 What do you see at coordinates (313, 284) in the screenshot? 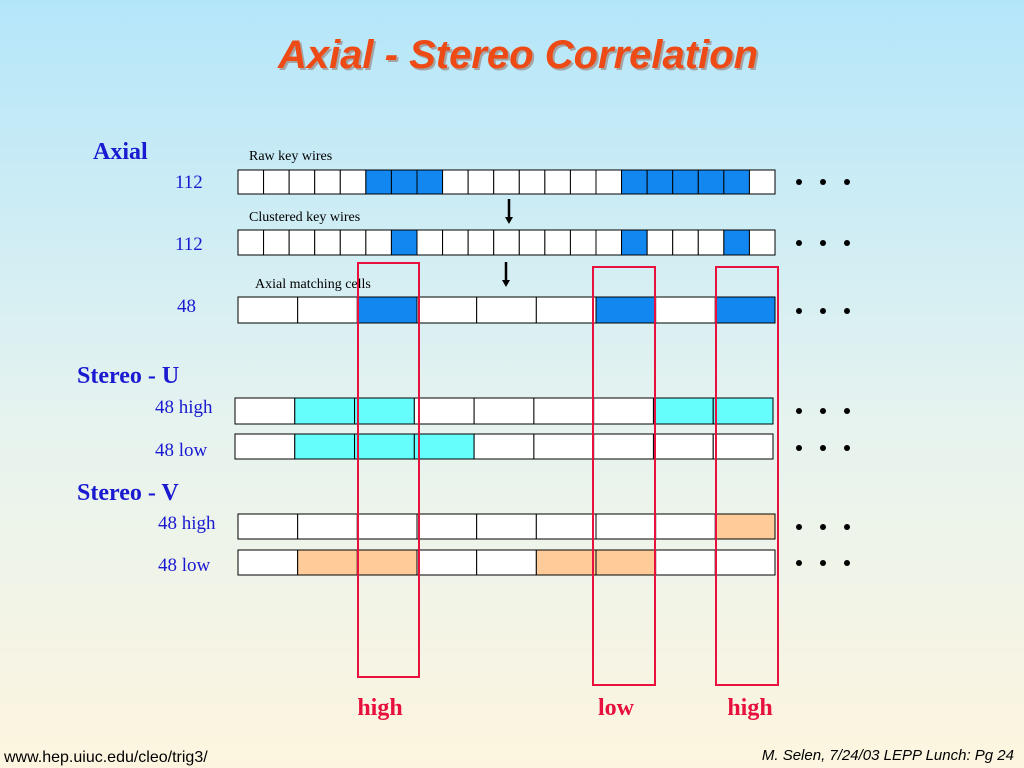
I see `row-caption: Axial matching cells` at bounding box center [313, 284].